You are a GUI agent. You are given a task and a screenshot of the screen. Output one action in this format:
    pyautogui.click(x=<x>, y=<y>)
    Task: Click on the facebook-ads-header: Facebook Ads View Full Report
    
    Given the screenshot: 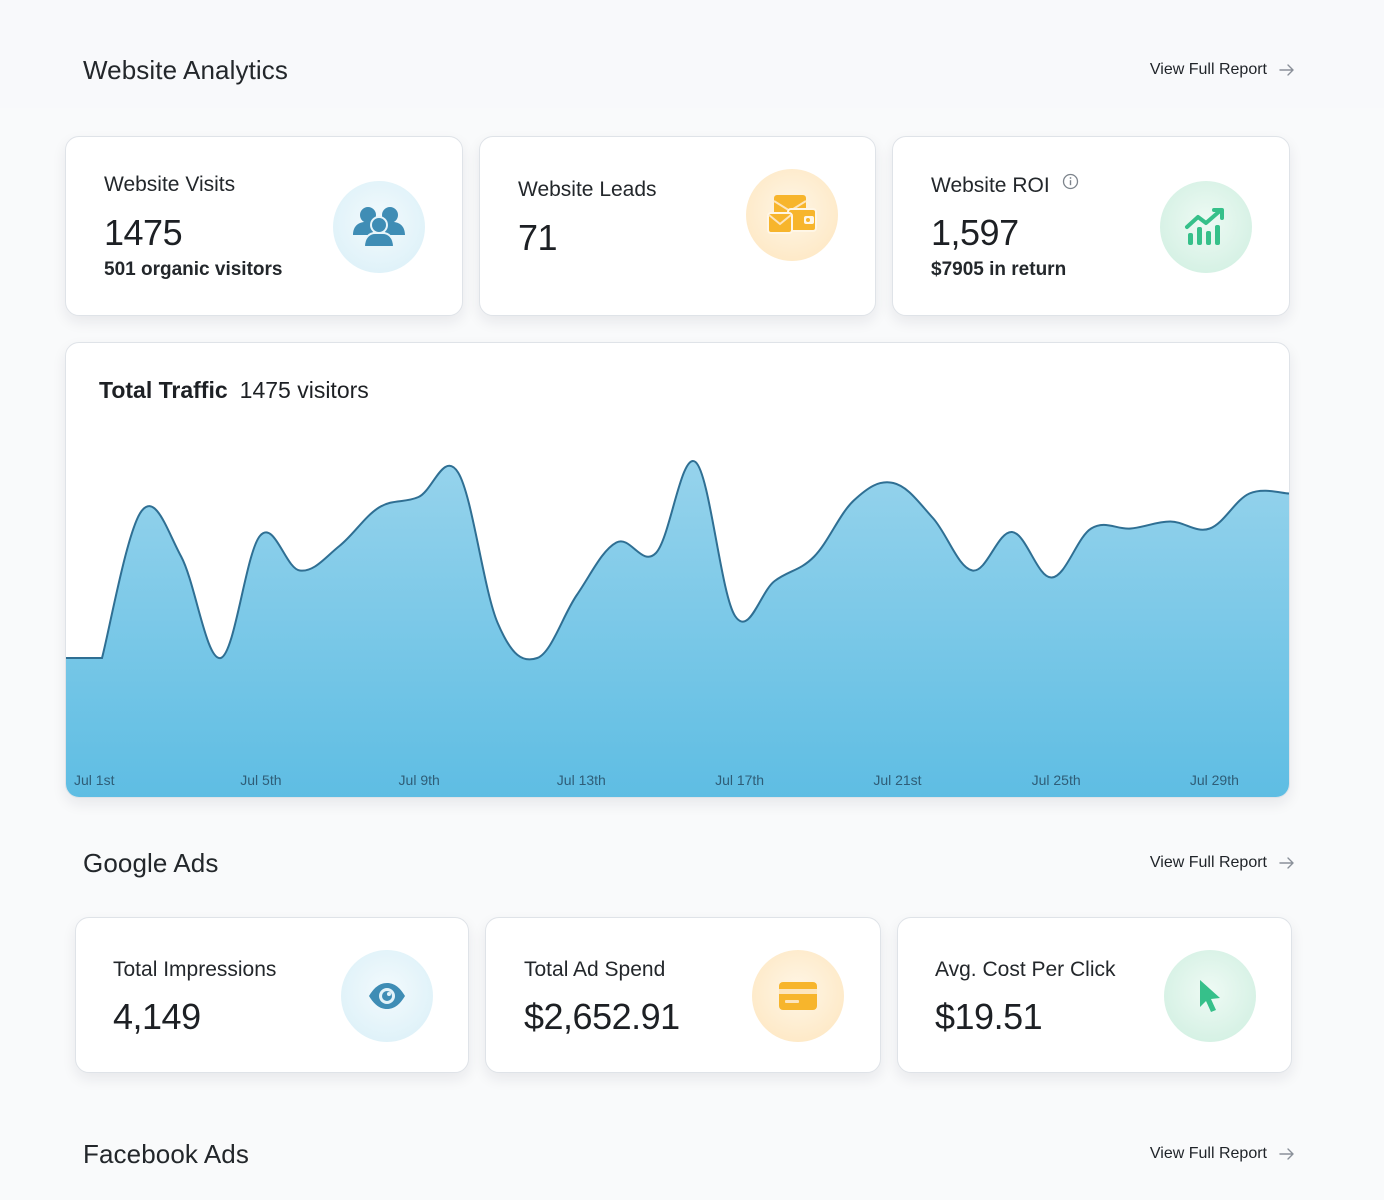 What is the action you would take?
    pyautogui.click(x=689, y=1154)
    